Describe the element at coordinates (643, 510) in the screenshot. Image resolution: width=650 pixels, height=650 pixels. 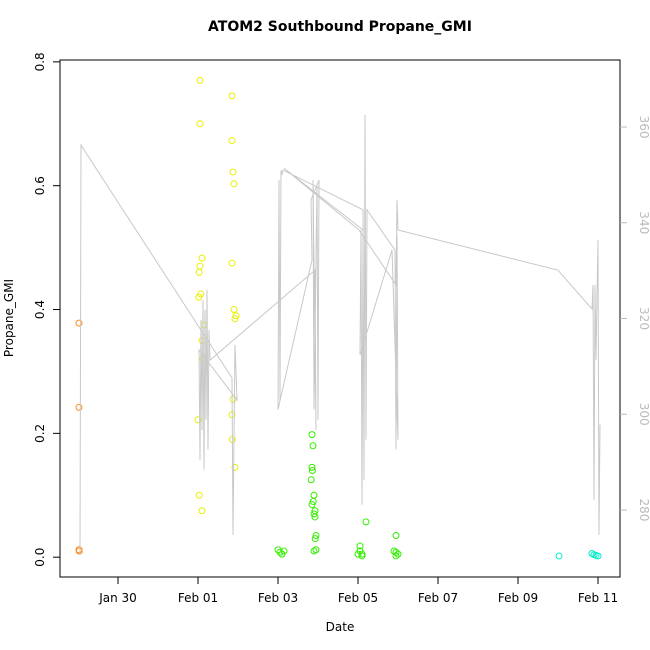
I see `y2-tick-label: 280` at that location.